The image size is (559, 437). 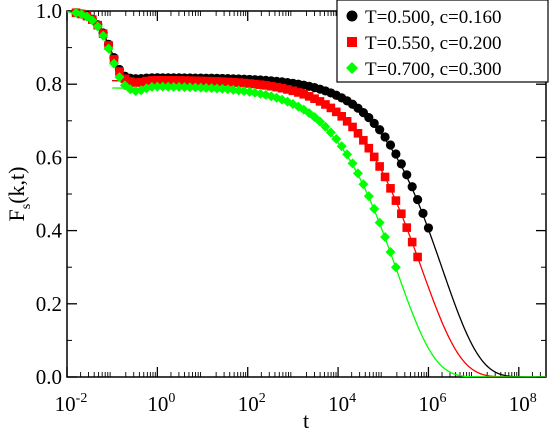 What do you see at coordinates (352, 42) in the screenshot?
I see `legend-marker-square` at bounding box center [352, 42].